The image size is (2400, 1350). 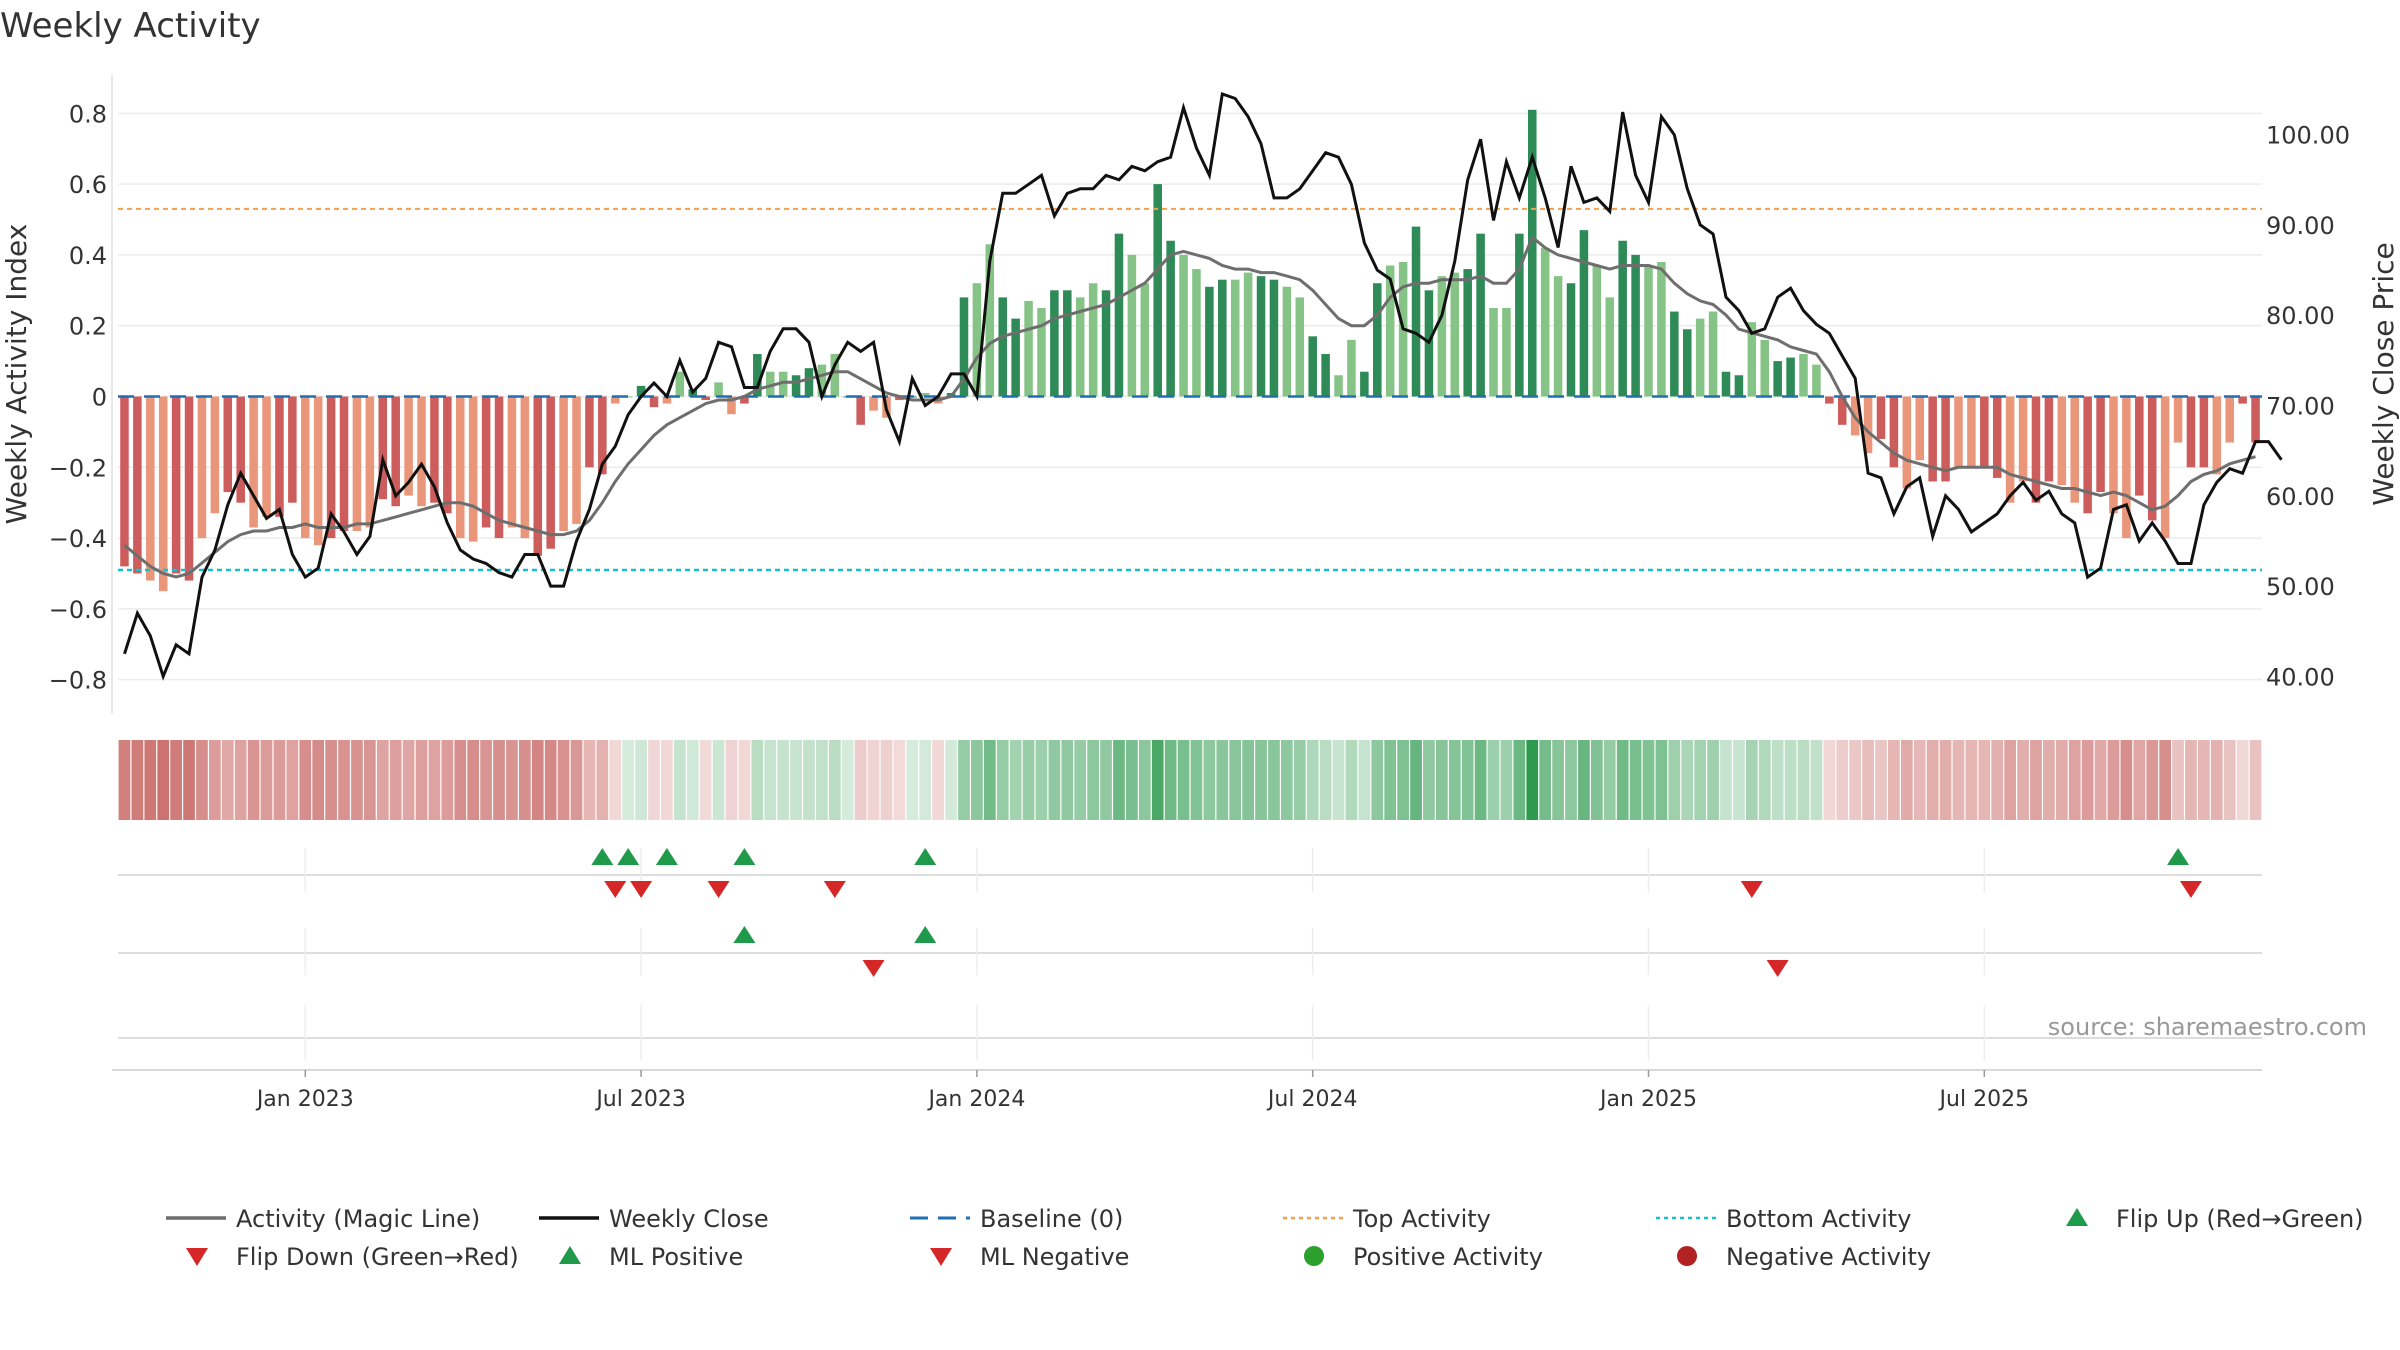 What do you see at coordinates (88, 327) in the screenshot?
I see `y-tick-left: 0.2` at bounding box center [88, 327].